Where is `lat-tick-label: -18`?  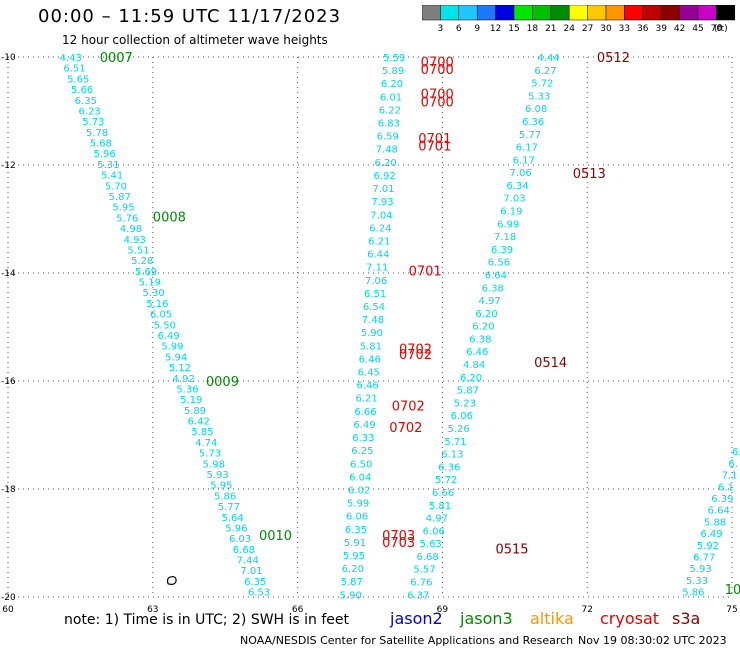 lat-tick-label: -18 is located at coordinates (8, 490).